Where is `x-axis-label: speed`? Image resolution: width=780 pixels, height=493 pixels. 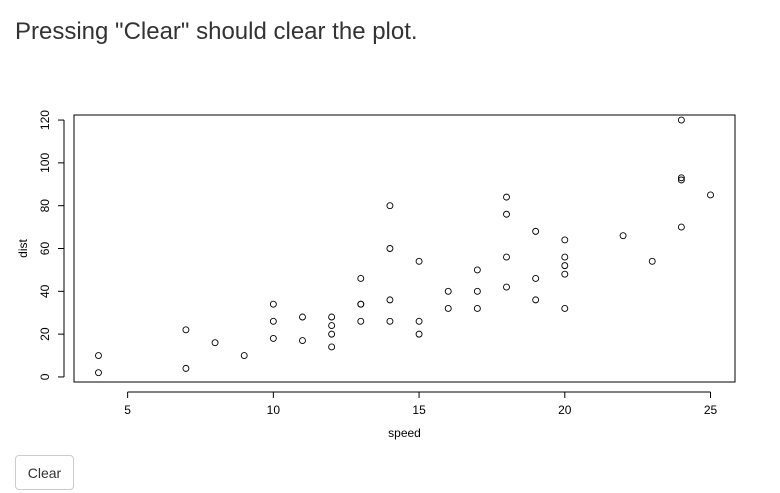 x-axis-label: speed is located at coordinates (404, 433).